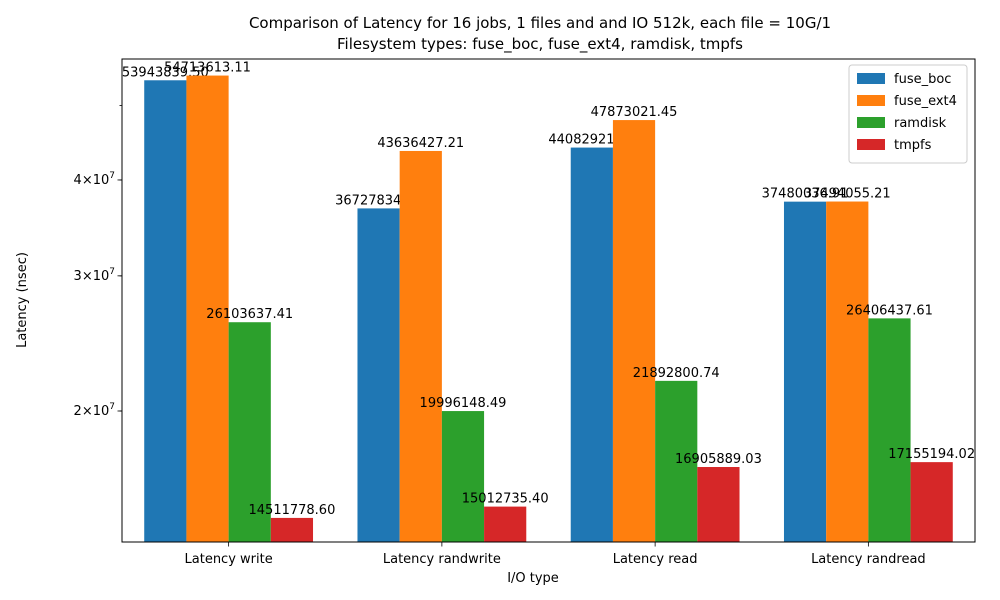 The height and width of the screenshot is (600, 1000). Describe the element at coordinates (94, 410) in the screenshot. I see `y-tick-label: 2×107` at that location.